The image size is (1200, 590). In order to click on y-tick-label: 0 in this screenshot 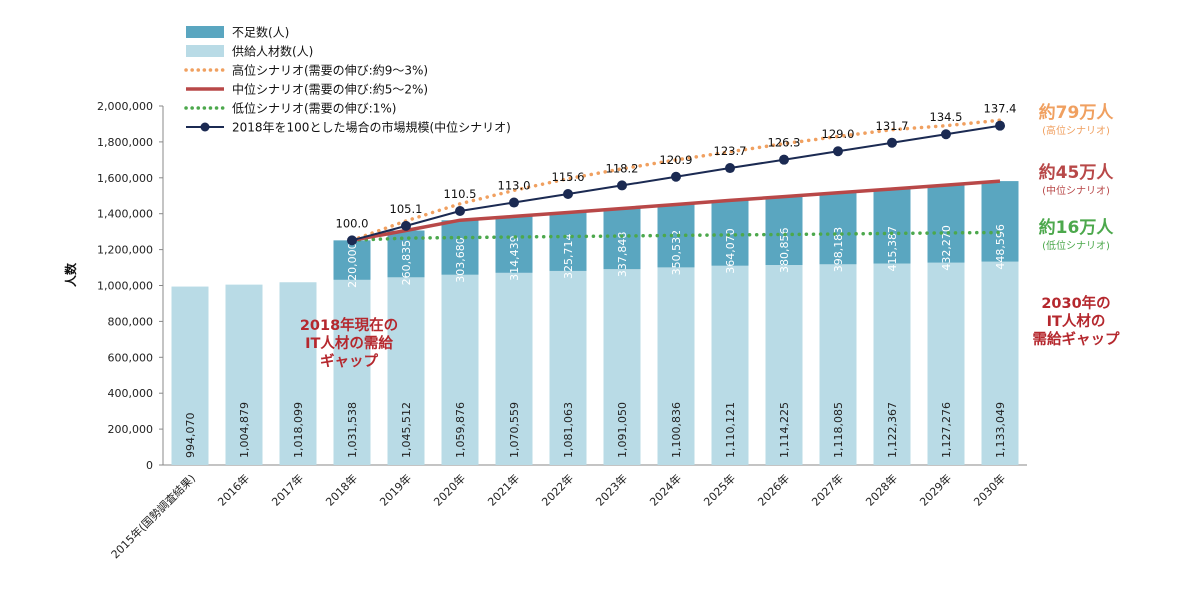, I will do `click(149, 465)`.